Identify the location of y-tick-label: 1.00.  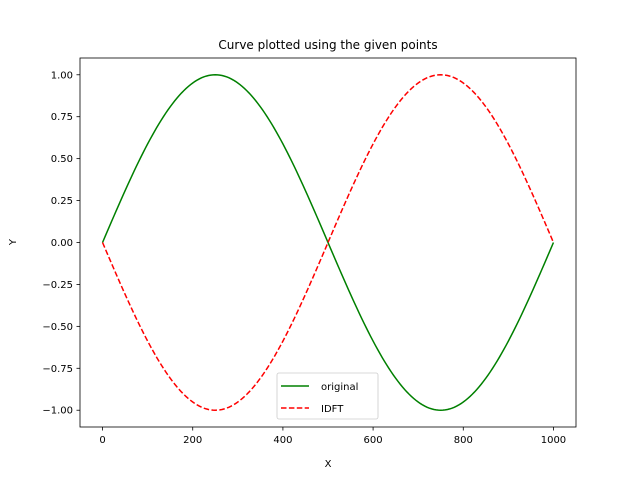
(62, 75).